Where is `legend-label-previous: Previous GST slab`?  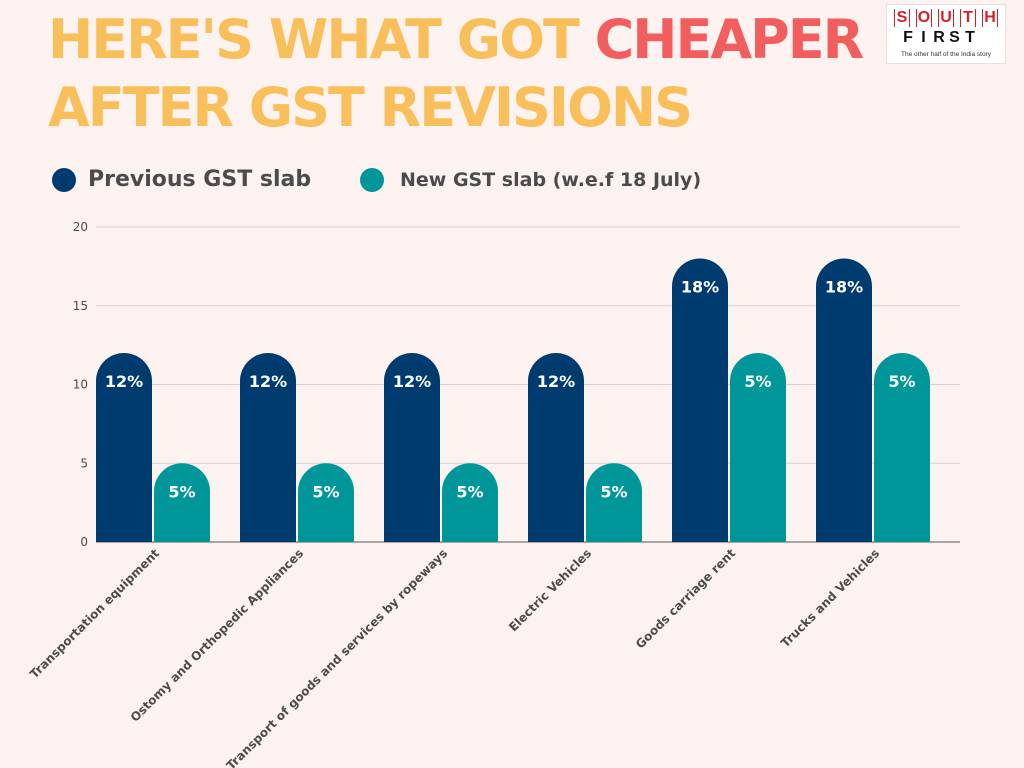
legend-label-previous: Previous GST slab is located at coordinates (200, 179).